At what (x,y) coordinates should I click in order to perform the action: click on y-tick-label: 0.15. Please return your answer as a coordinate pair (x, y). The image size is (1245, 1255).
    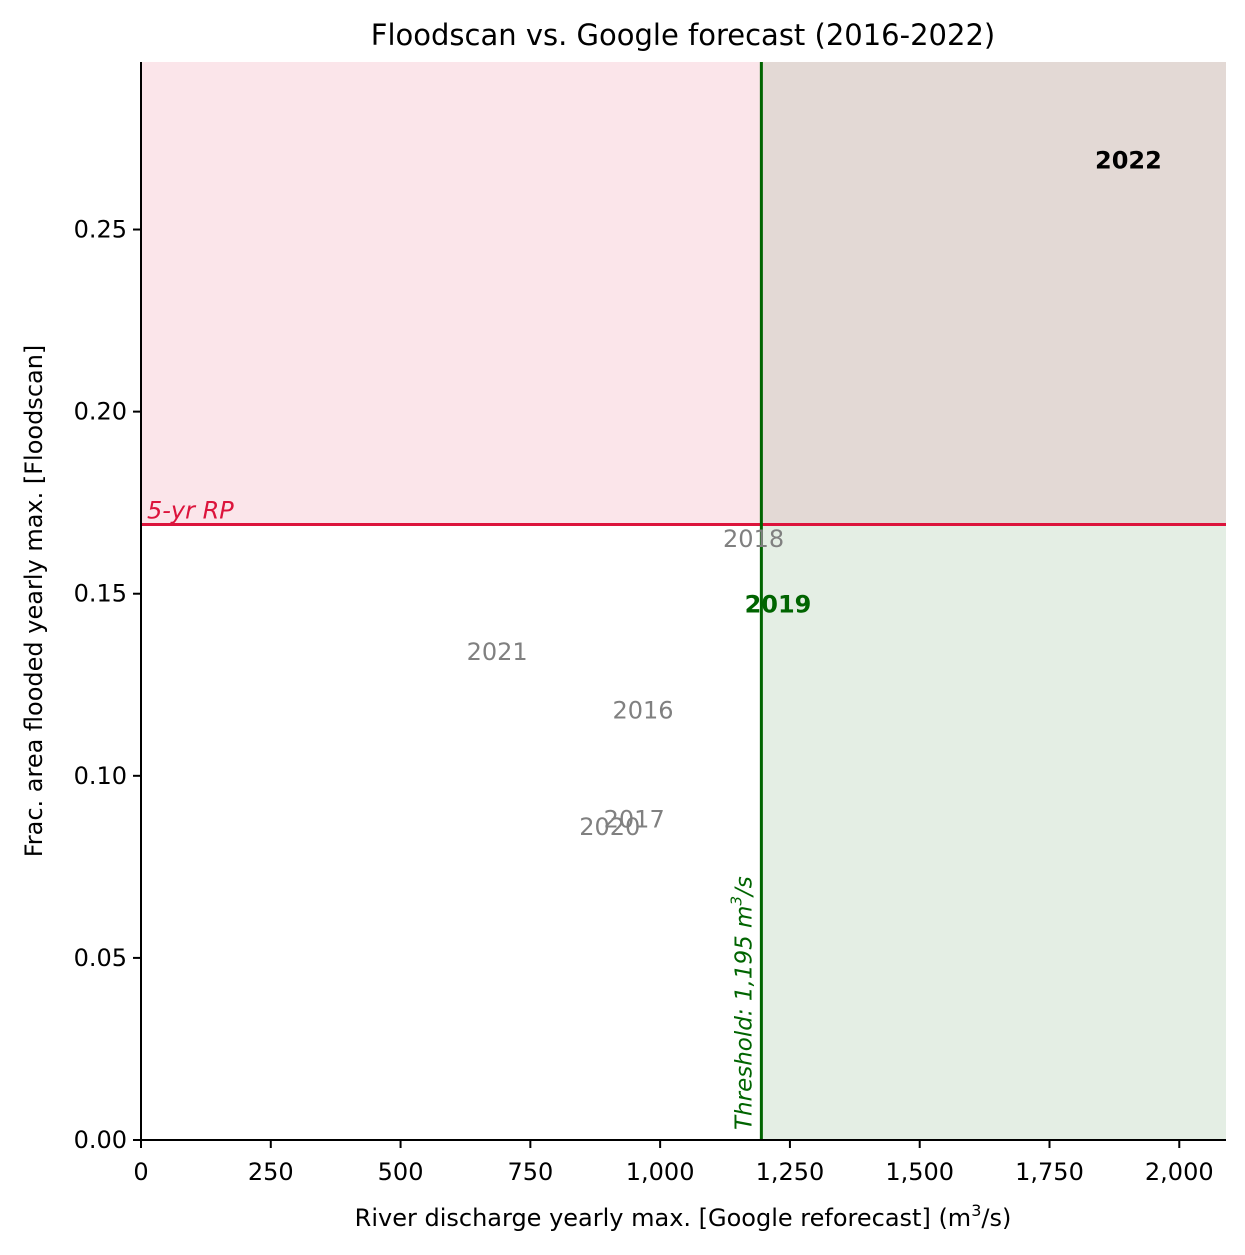
    Looking at the image, I should click on (100, 594).